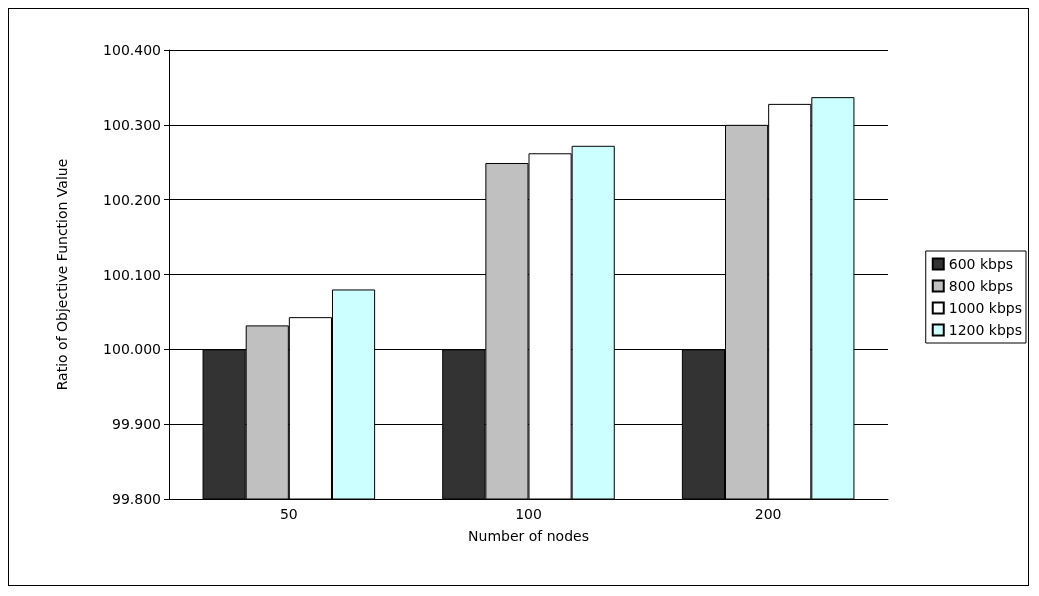  I want to click on y-tick-label: 100.300, so click(132, 124).